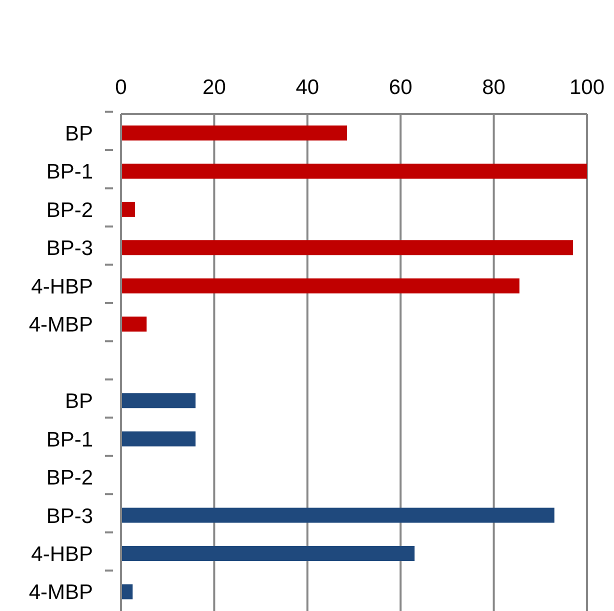  I want to click on x-tick-label: 40, so click(308, 87).